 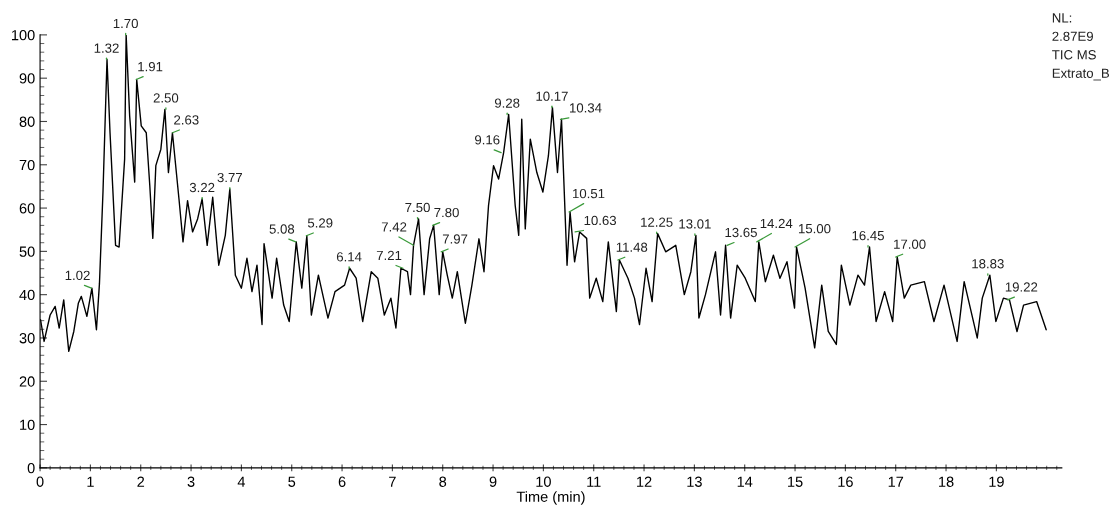 What do you see at coordinates (487, 140) in the screenshot?
I see `annotation: 9.16` at bounding box center [487, 140].